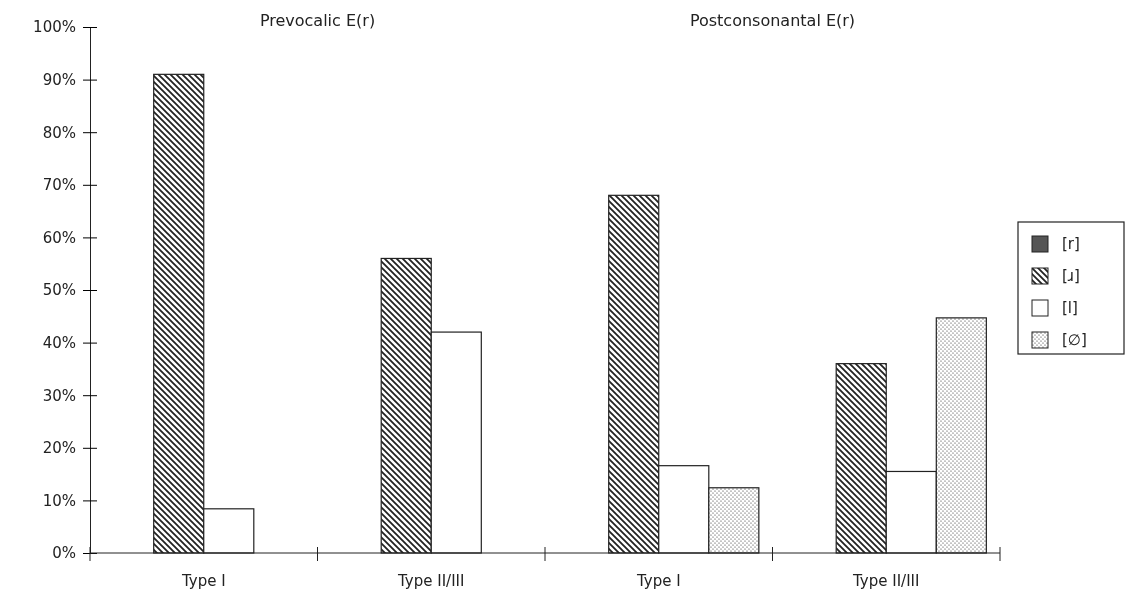  What do you see at coordinates (59, 185) in the screenshot?
I see `y-tick-label: 70%` at bounding box center [59, 185].